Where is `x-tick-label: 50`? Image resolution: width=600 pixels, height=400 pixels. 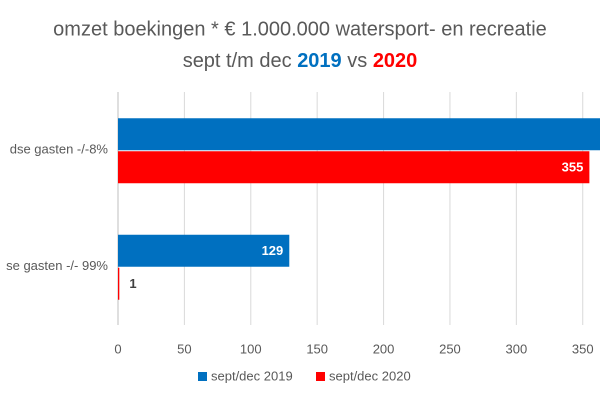 x-tick-label: 50 is located at coordinates (184, 348).